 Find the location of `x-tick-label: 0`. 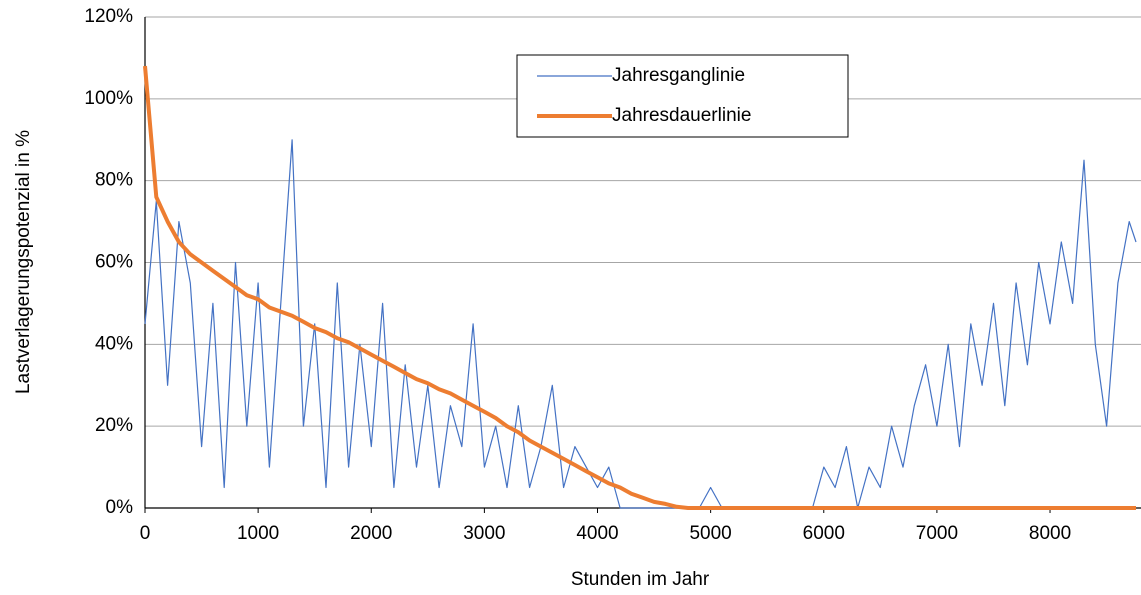

x-tick-label: 0 is located at coordinates (145, 533).